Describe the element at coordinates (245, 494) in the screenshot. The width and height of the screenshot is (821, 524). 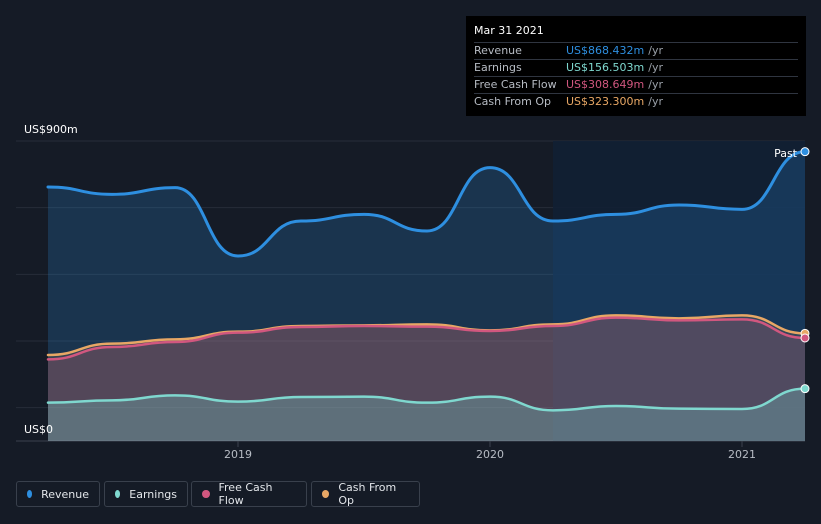
I see `legend-label: Free Cash Flow` at that location.